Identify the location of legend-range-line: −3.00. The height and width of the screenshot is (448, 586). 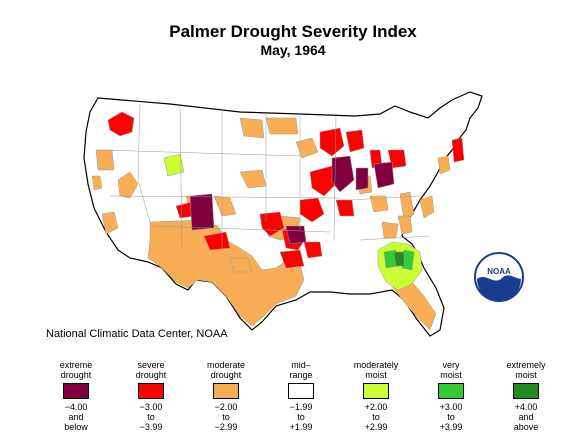
(151, 407).